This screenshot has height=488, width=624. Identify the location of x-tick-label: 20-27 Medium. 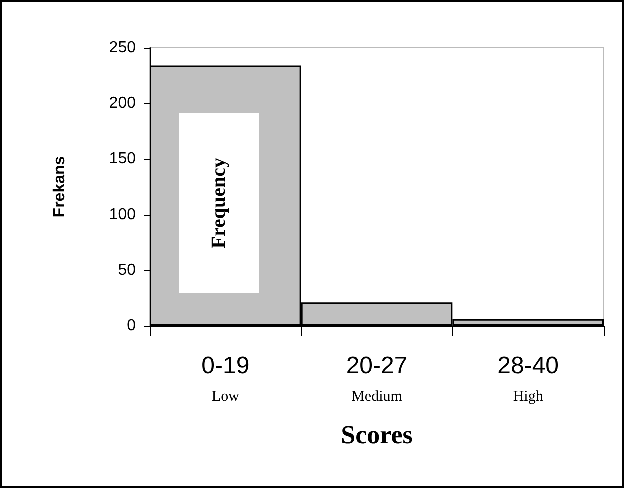
(377, 378).